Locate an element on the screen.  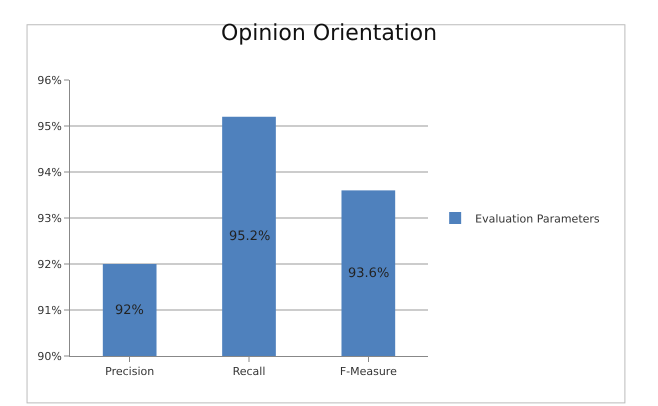
y-tick-label: 91% is located at coordinates (49, 310).